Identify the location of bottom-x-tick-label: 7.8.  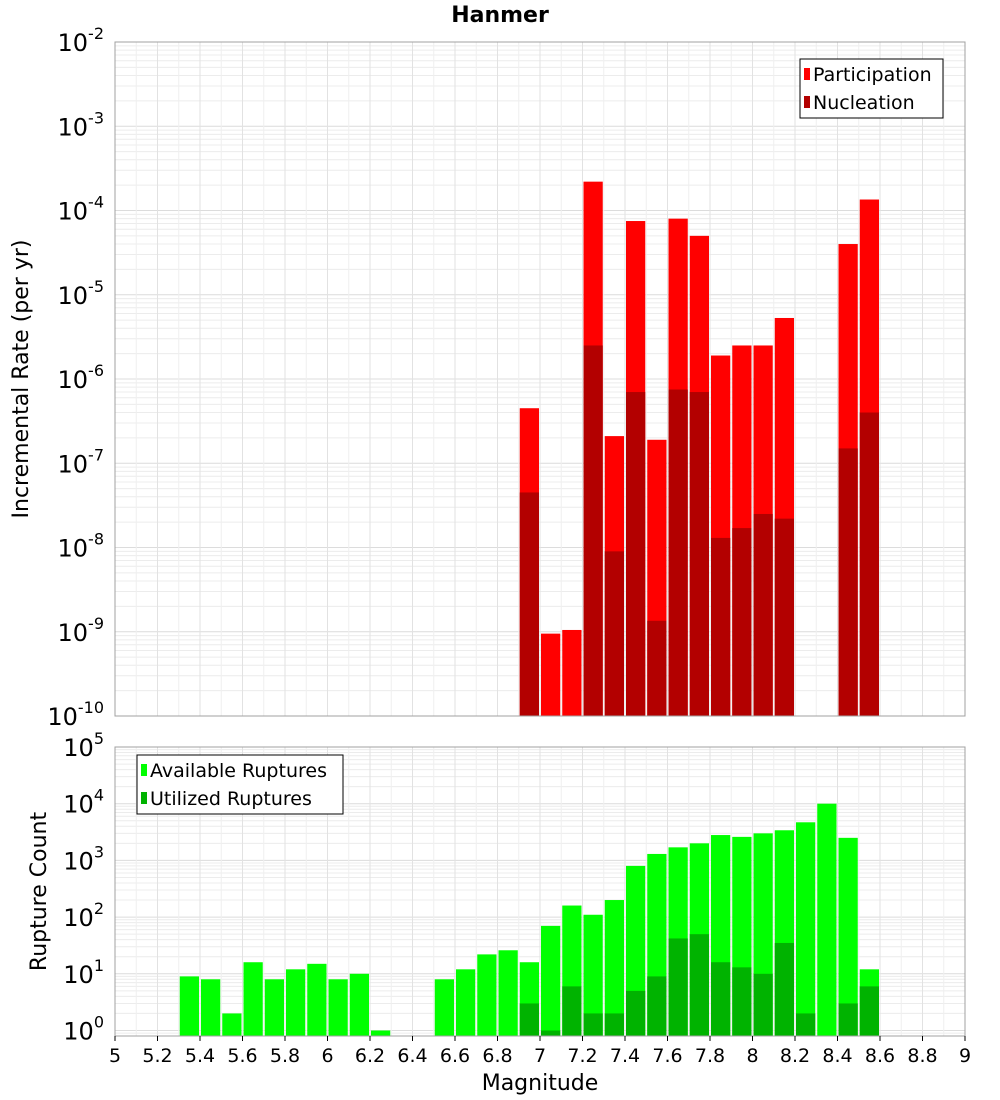
(710, 1056).